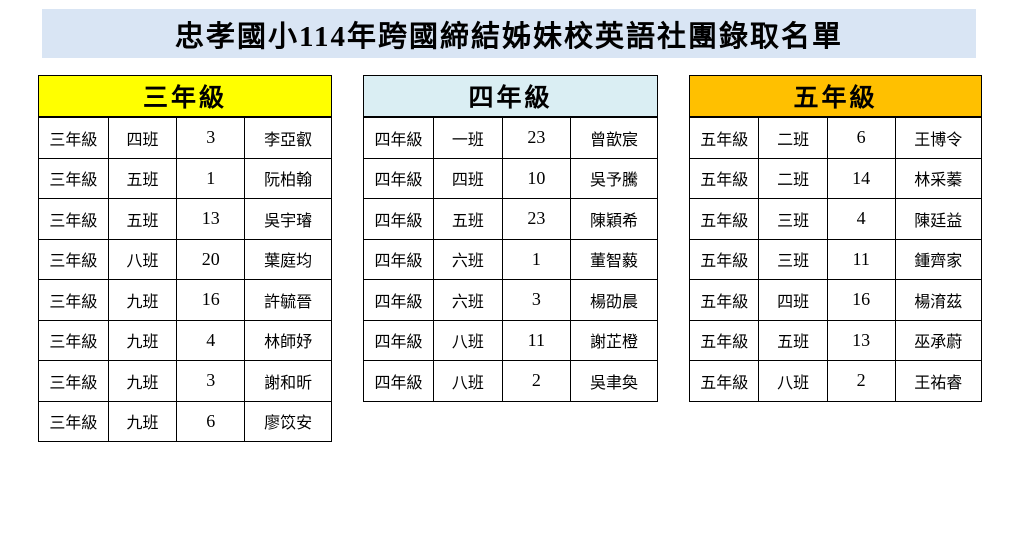 This screenshot has width=1024, height=534. I want to click on table-row: 四年級 八班 11 謝芷橙, so click(511, 340).